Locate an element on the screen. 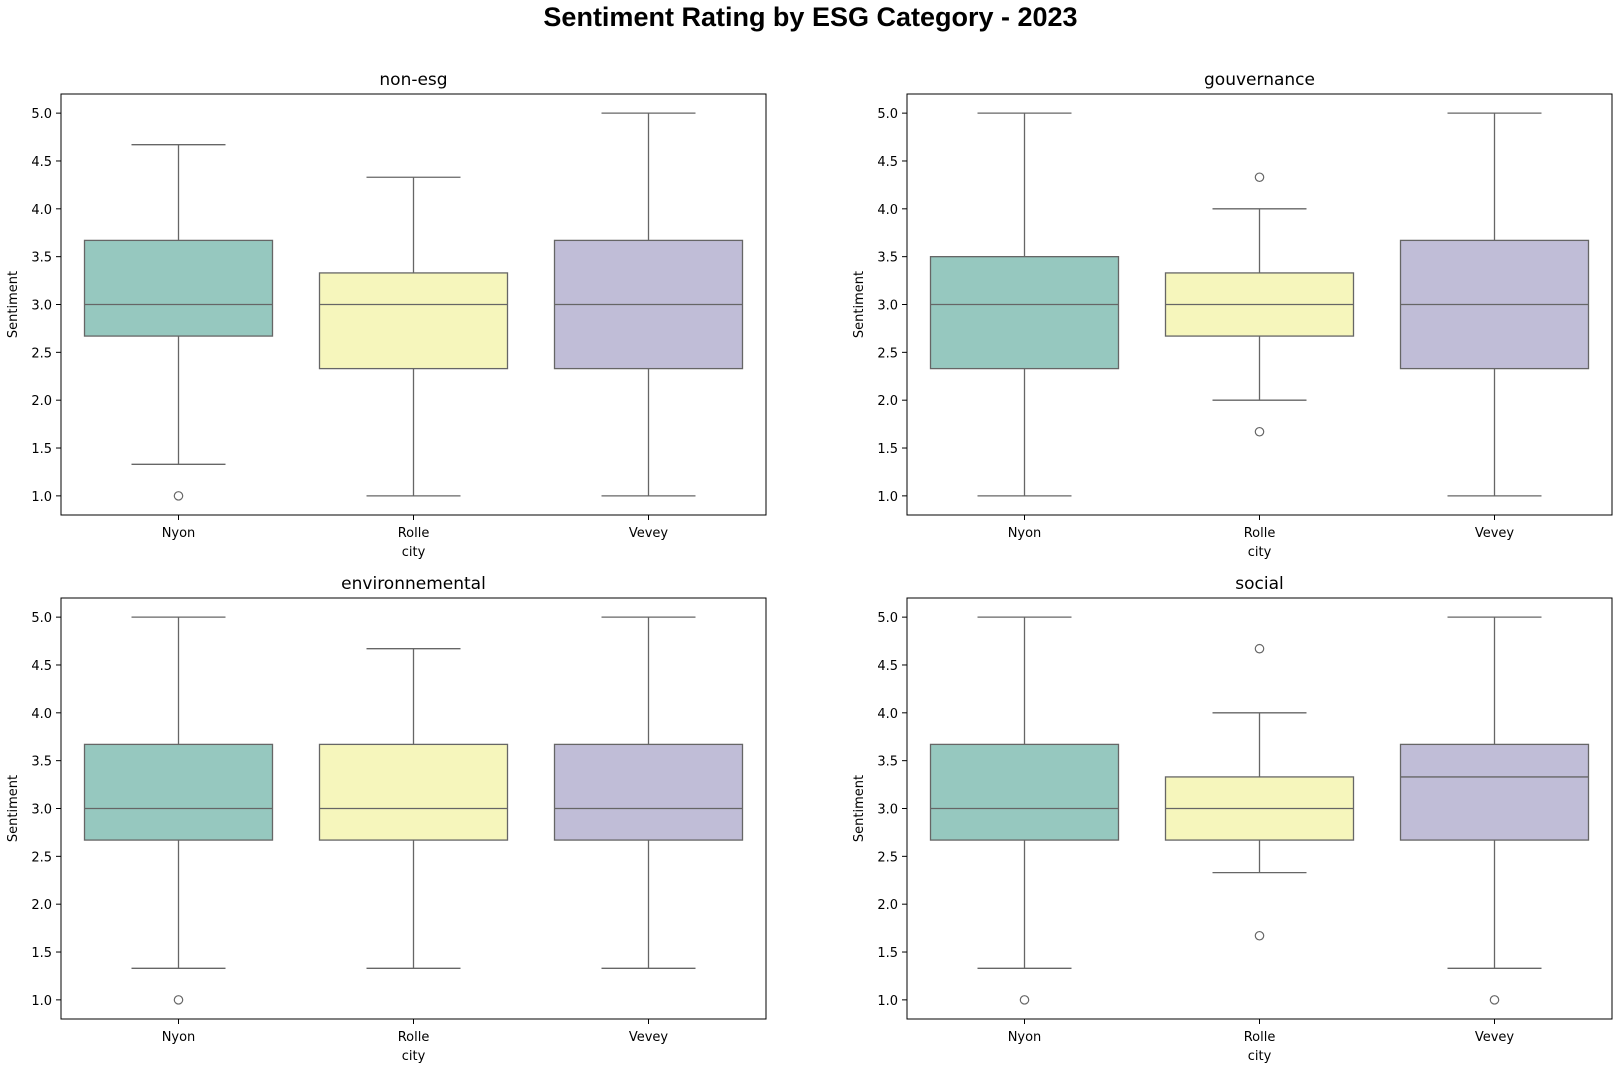  subplot-title: non-esg is located at coordinates (413, 80).